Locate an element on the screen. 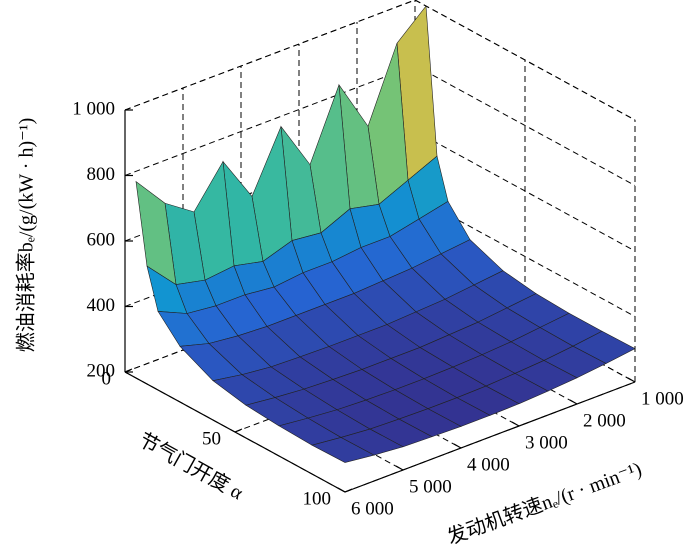 This screenshot has width=700, height=554. z-tick-label: 600 is located at coordinates (101, 239).